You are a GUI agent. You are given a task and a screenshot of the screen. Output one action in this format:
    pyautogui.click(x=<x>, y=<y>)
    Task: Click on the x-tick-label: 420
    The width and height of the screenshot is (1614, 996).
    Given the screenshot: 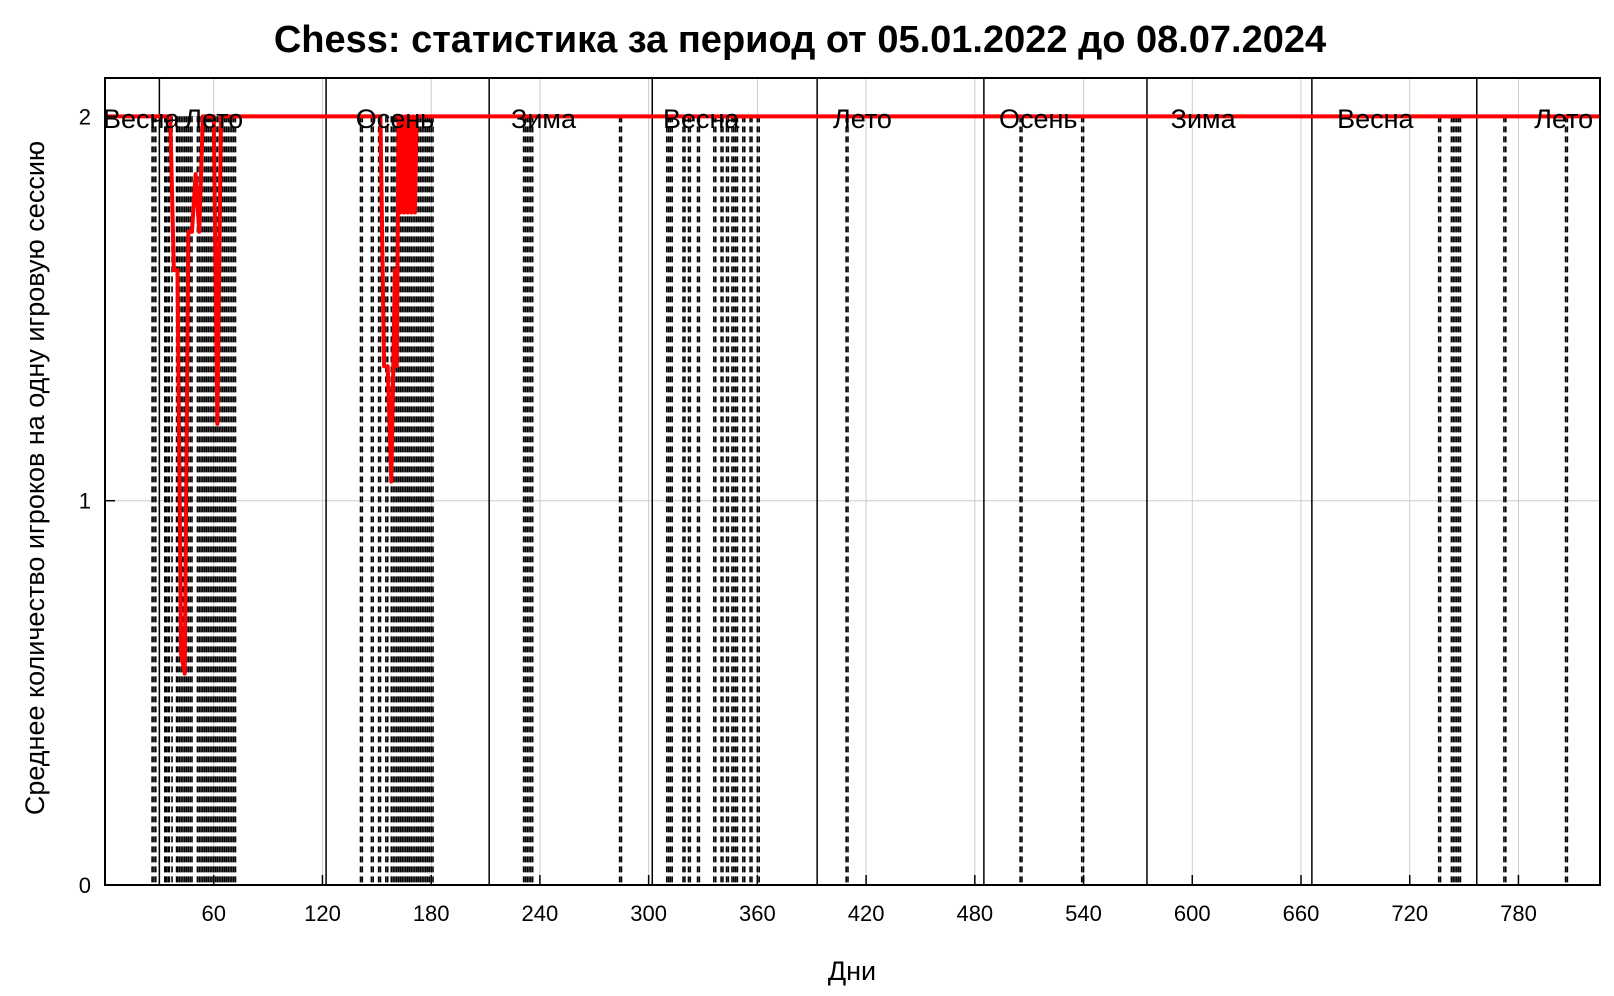 What is the action you would take?
    pyautogui.click(x=866, y=913)
    